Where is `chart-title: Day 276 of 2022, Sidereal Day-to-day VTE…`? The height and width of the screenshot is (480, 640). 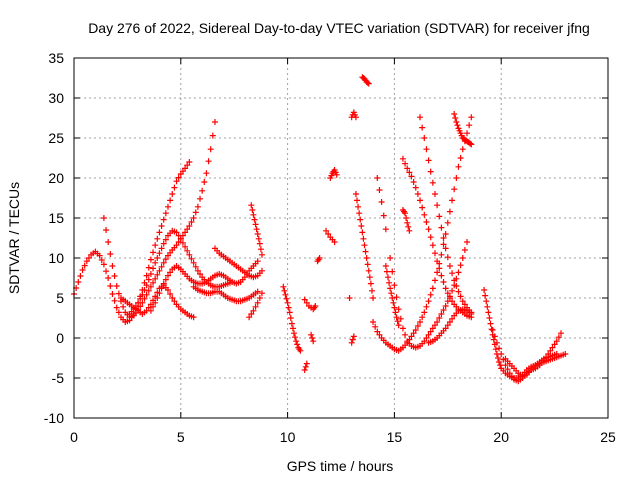
chart-title: Day 276 of 2022, Sidereal Day-to-day VTE… is located at coordinates (339, 28).